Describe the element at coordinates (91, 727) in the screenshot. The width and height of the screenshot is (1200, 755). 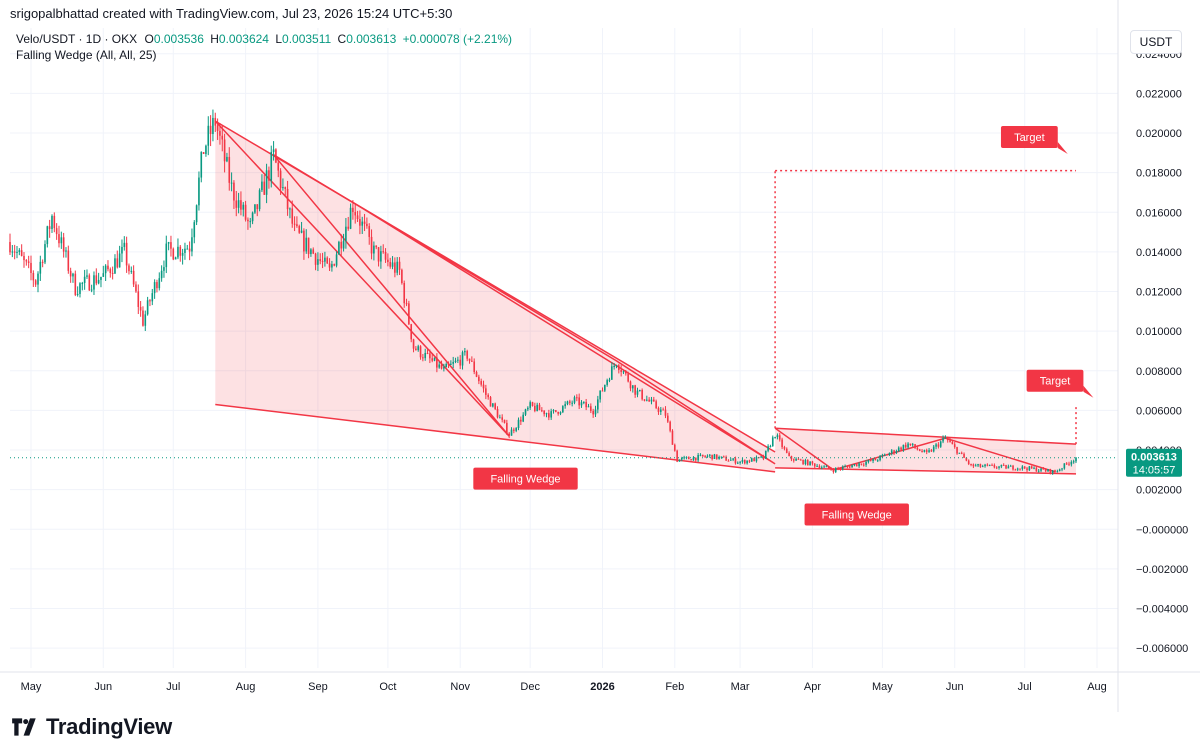
I see `tradingview-footer: TradingView` at that location.